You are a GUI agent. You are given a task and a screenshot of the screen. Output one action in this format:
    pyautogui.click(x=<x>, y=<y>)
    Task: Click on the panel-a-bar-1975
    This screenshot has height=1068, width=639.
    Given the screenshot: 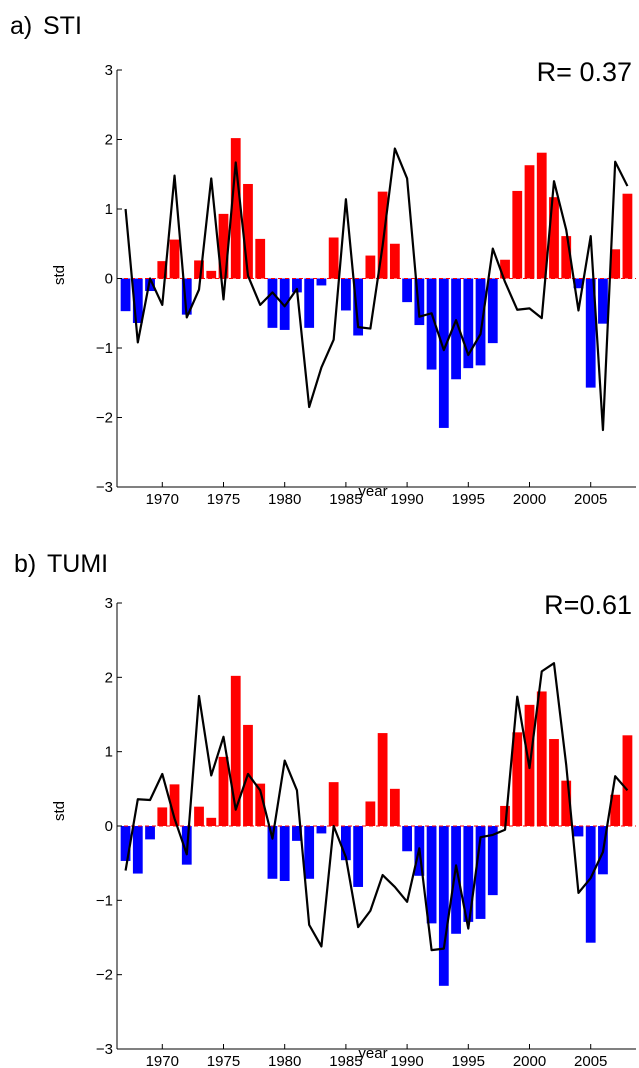 What is the action you would take?
    pyautogui.click(x=223, y=246)
    